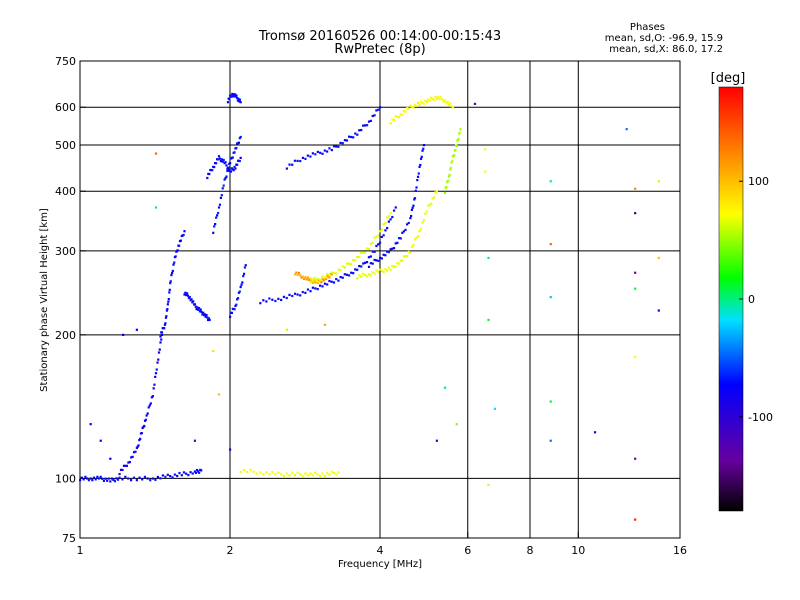  What do you see at coordinates (728, 78) in the screenshot?
I see `colorbar-label: [deg]` at bounding box center [728, 78].